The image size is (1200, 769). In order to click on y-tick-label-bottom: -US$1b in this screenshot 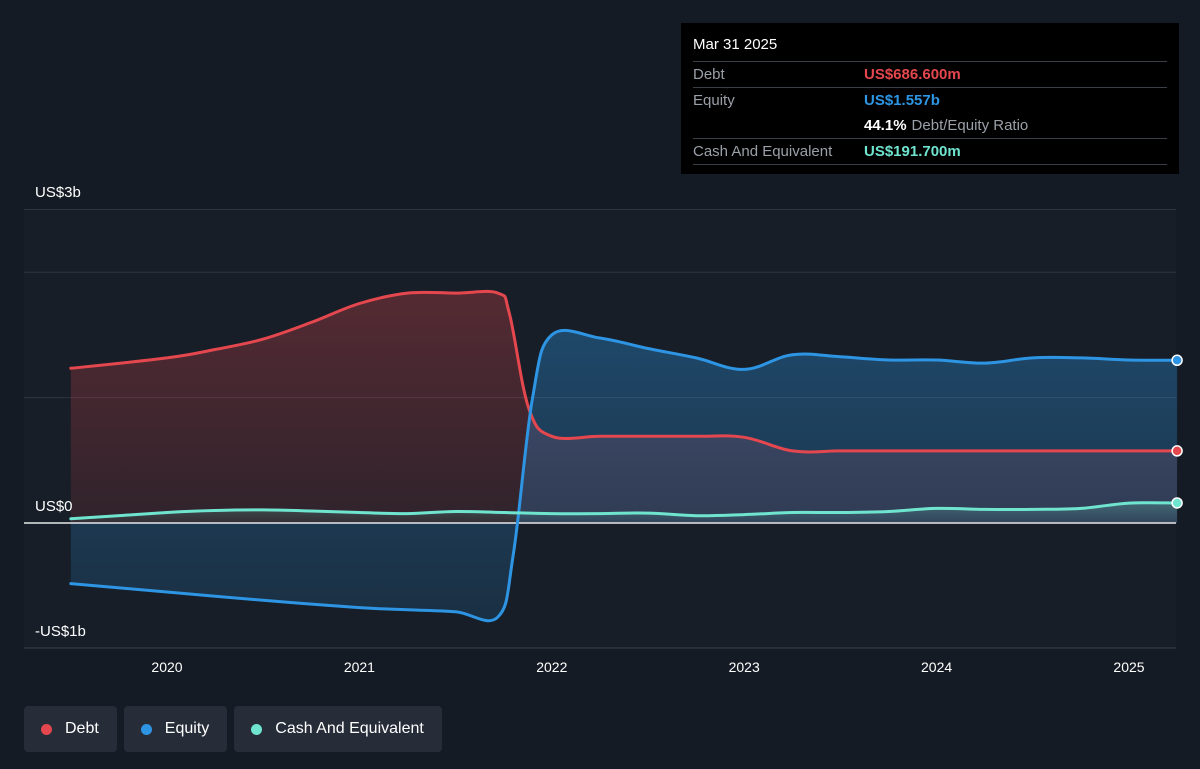, I will do `click(60, 631)`.